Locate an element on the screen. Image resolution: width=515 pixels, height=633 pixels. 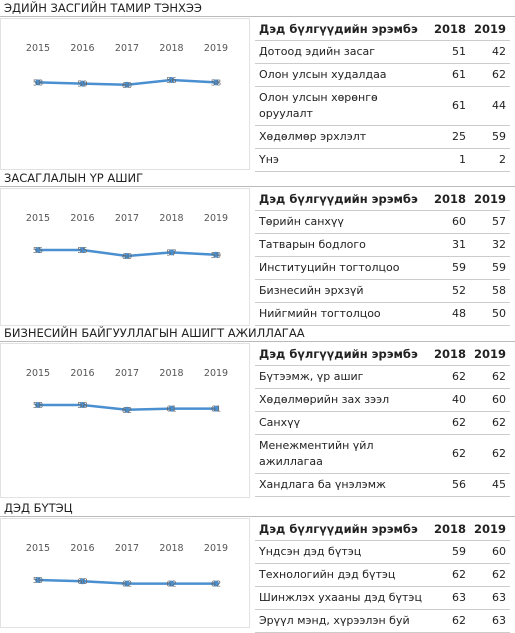
table-cell: Нийгмийн тогтолцоо is located at coordinates (342, 314).